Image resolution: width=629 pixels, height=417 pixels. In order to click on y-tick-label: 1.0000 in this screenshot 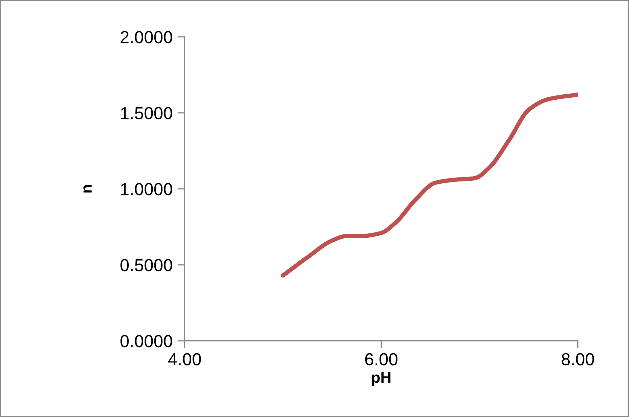, I will do `click(146, 189)`.